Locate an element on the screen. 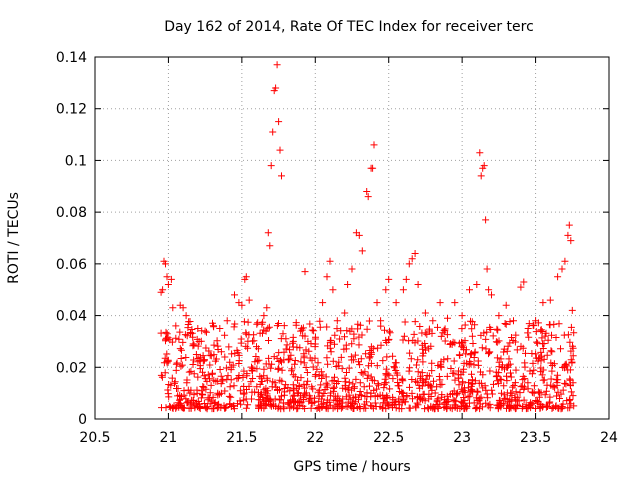 The image size is (640, 480). y-tick-labels: 0 0.02 0.04 0.06 0.08 0.1 0.12 0.14 is located at coordinates (71, 239).